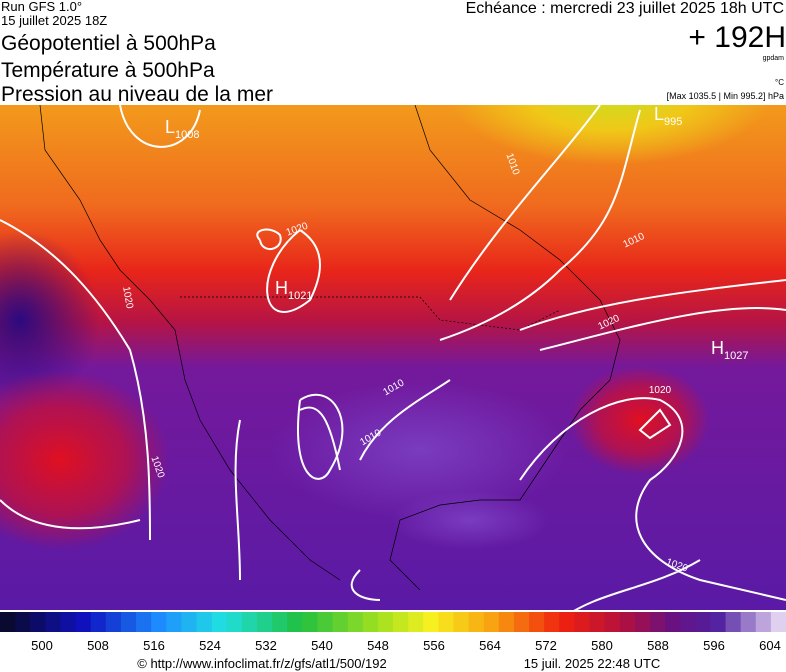 The width and height of the screenshot is (786, 672). What do you see at coordinates (108, 43) in the screenshot?
I see `map-title: Géopotentiel à 500hPa` at bounding box center [108, 43].